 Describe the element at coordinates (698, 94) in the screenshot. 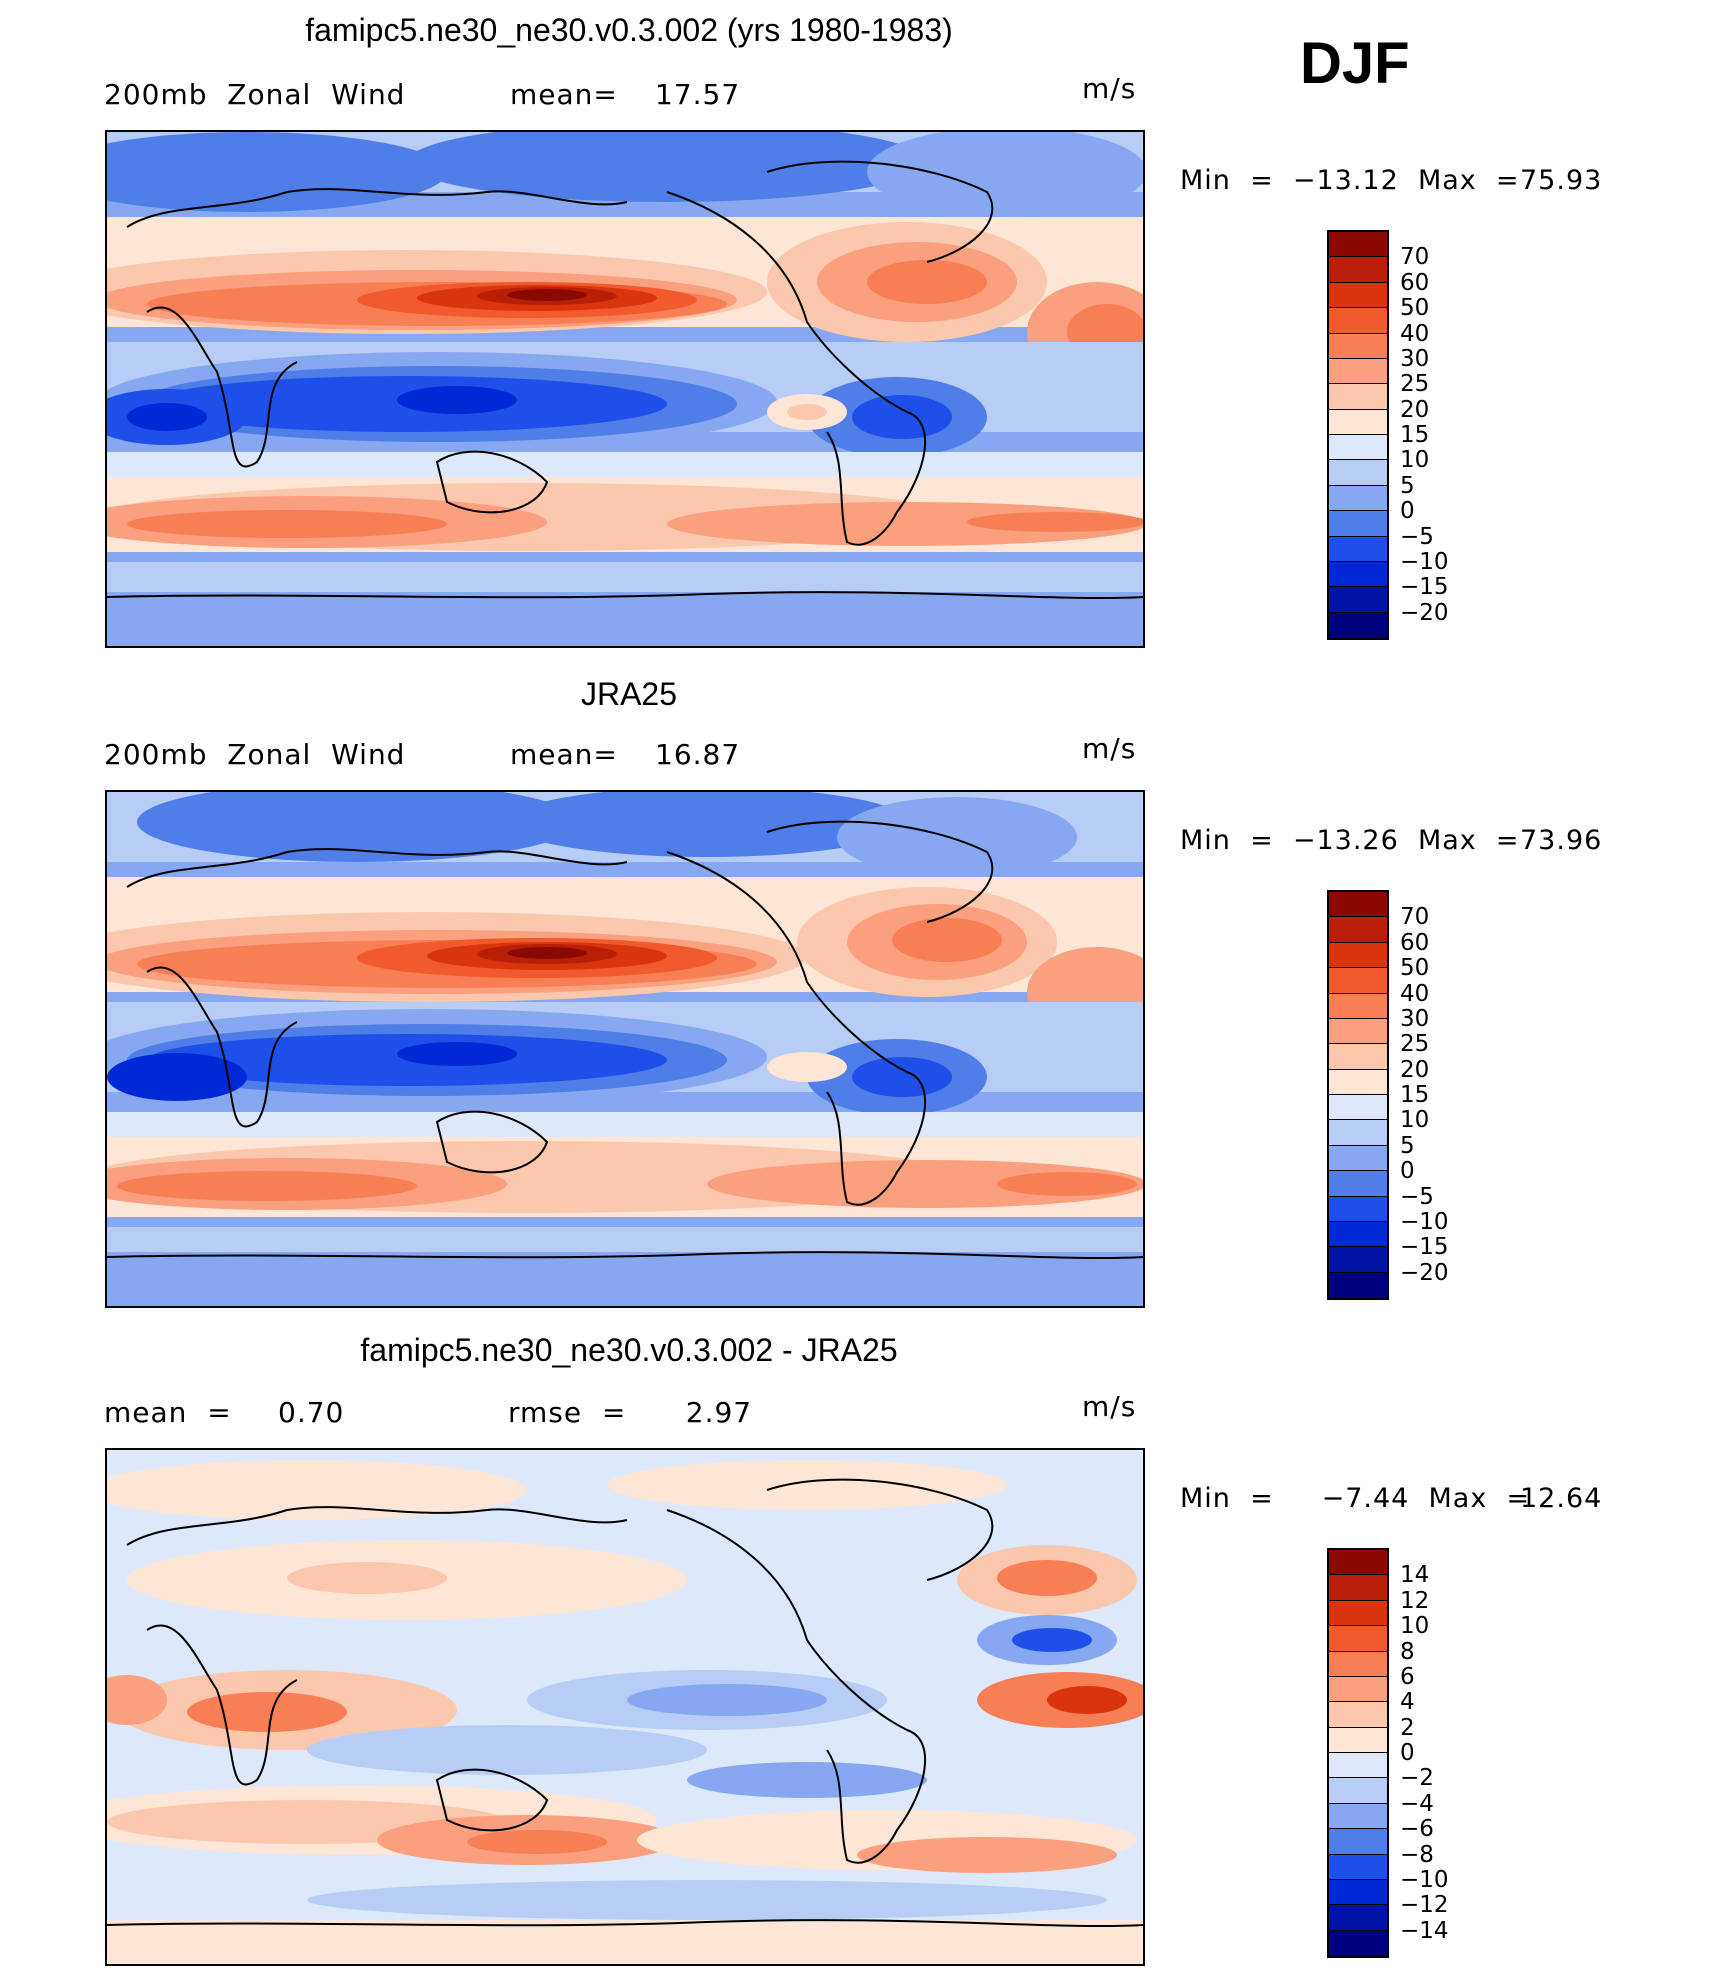

I see `panel1-mean-value: 17.57` at that location.